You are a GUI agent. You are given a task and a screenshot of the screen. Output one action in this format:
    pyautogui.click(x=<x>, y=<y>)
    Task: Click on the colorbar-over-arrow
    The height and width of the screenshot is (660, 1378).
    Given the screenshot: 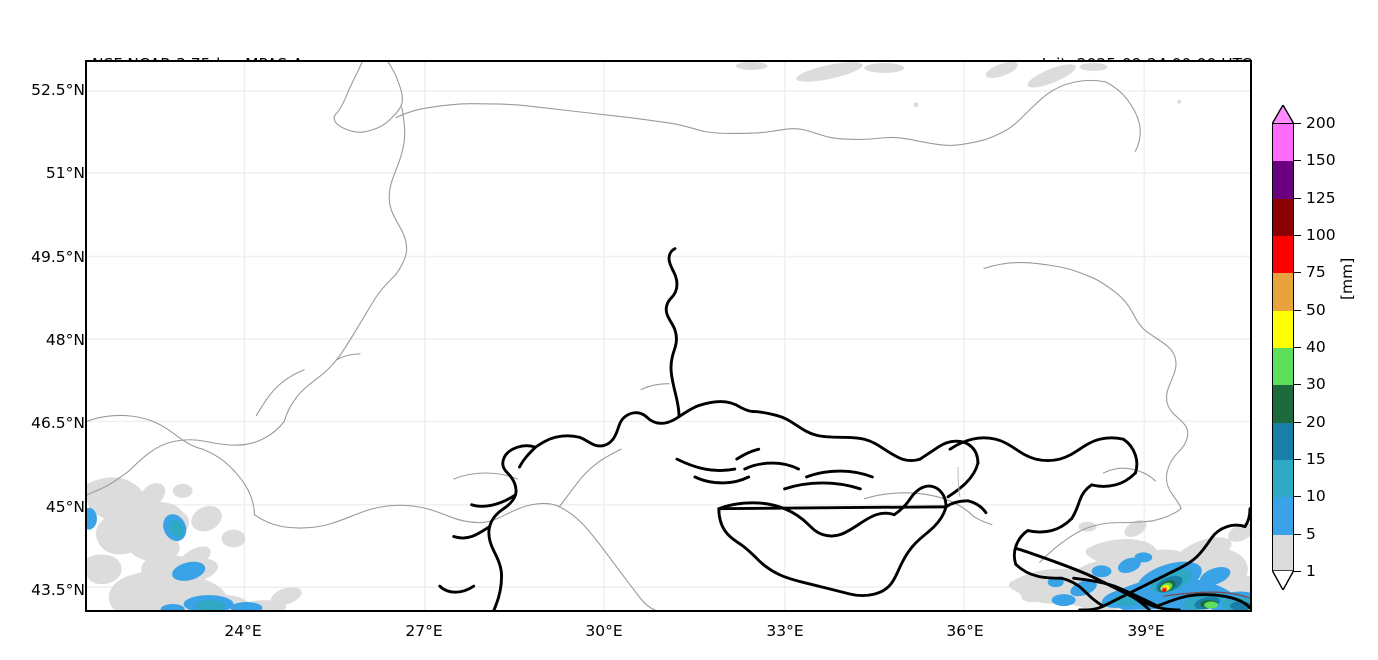 What is the action you would take?
    pyautogui.click(x=1283, y=114)
    